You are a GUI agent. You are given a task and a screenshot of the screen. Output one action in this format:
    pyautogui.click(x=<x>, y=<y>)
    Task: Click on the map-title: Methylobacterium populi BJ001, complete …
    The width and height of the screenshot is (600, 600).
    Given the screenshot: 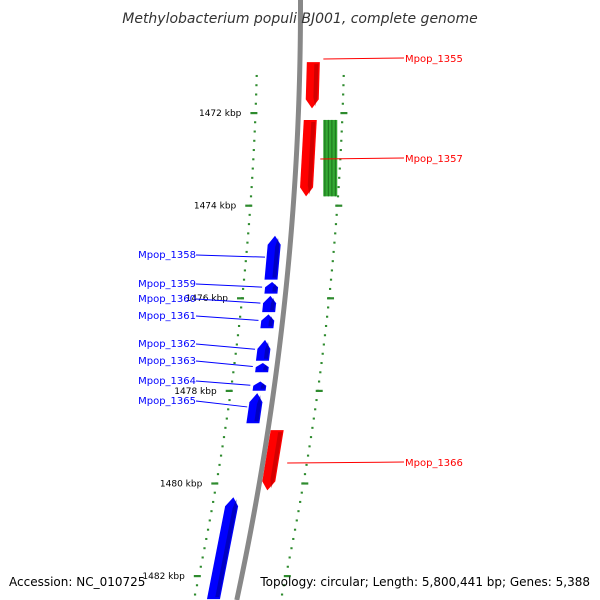 What is the action you would take?
    pyautogui.click(x=300, y=19)
    